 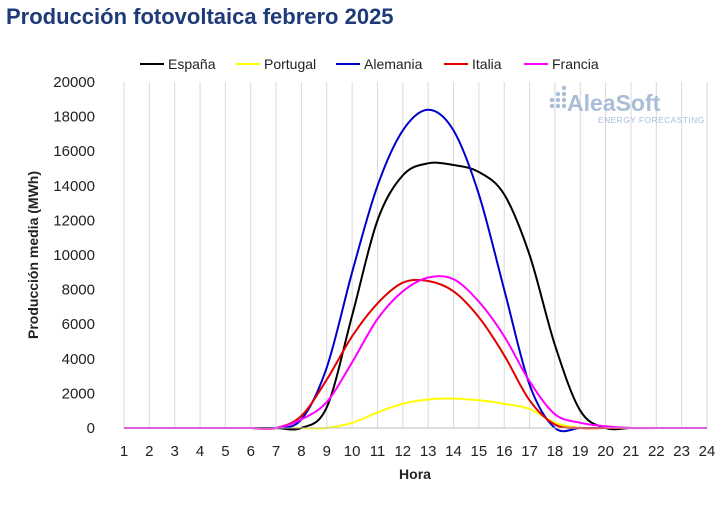 What do you see at coordinates (78, 324) in the screenshot?
I see `y-tick-label: 6000` at bounding box center [78, 324].